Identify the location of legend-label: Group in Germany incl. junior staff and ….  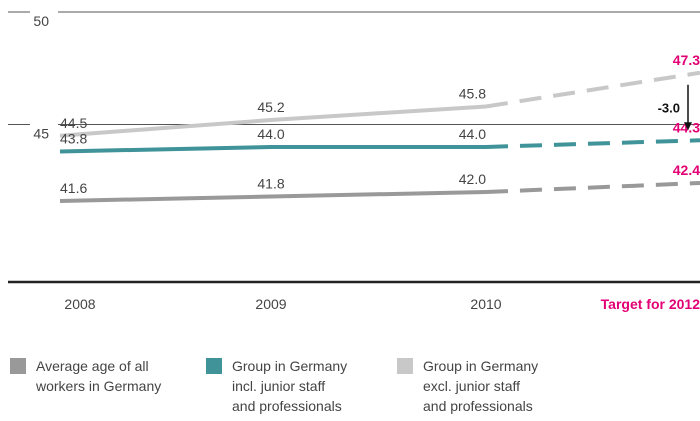
(289, 386).